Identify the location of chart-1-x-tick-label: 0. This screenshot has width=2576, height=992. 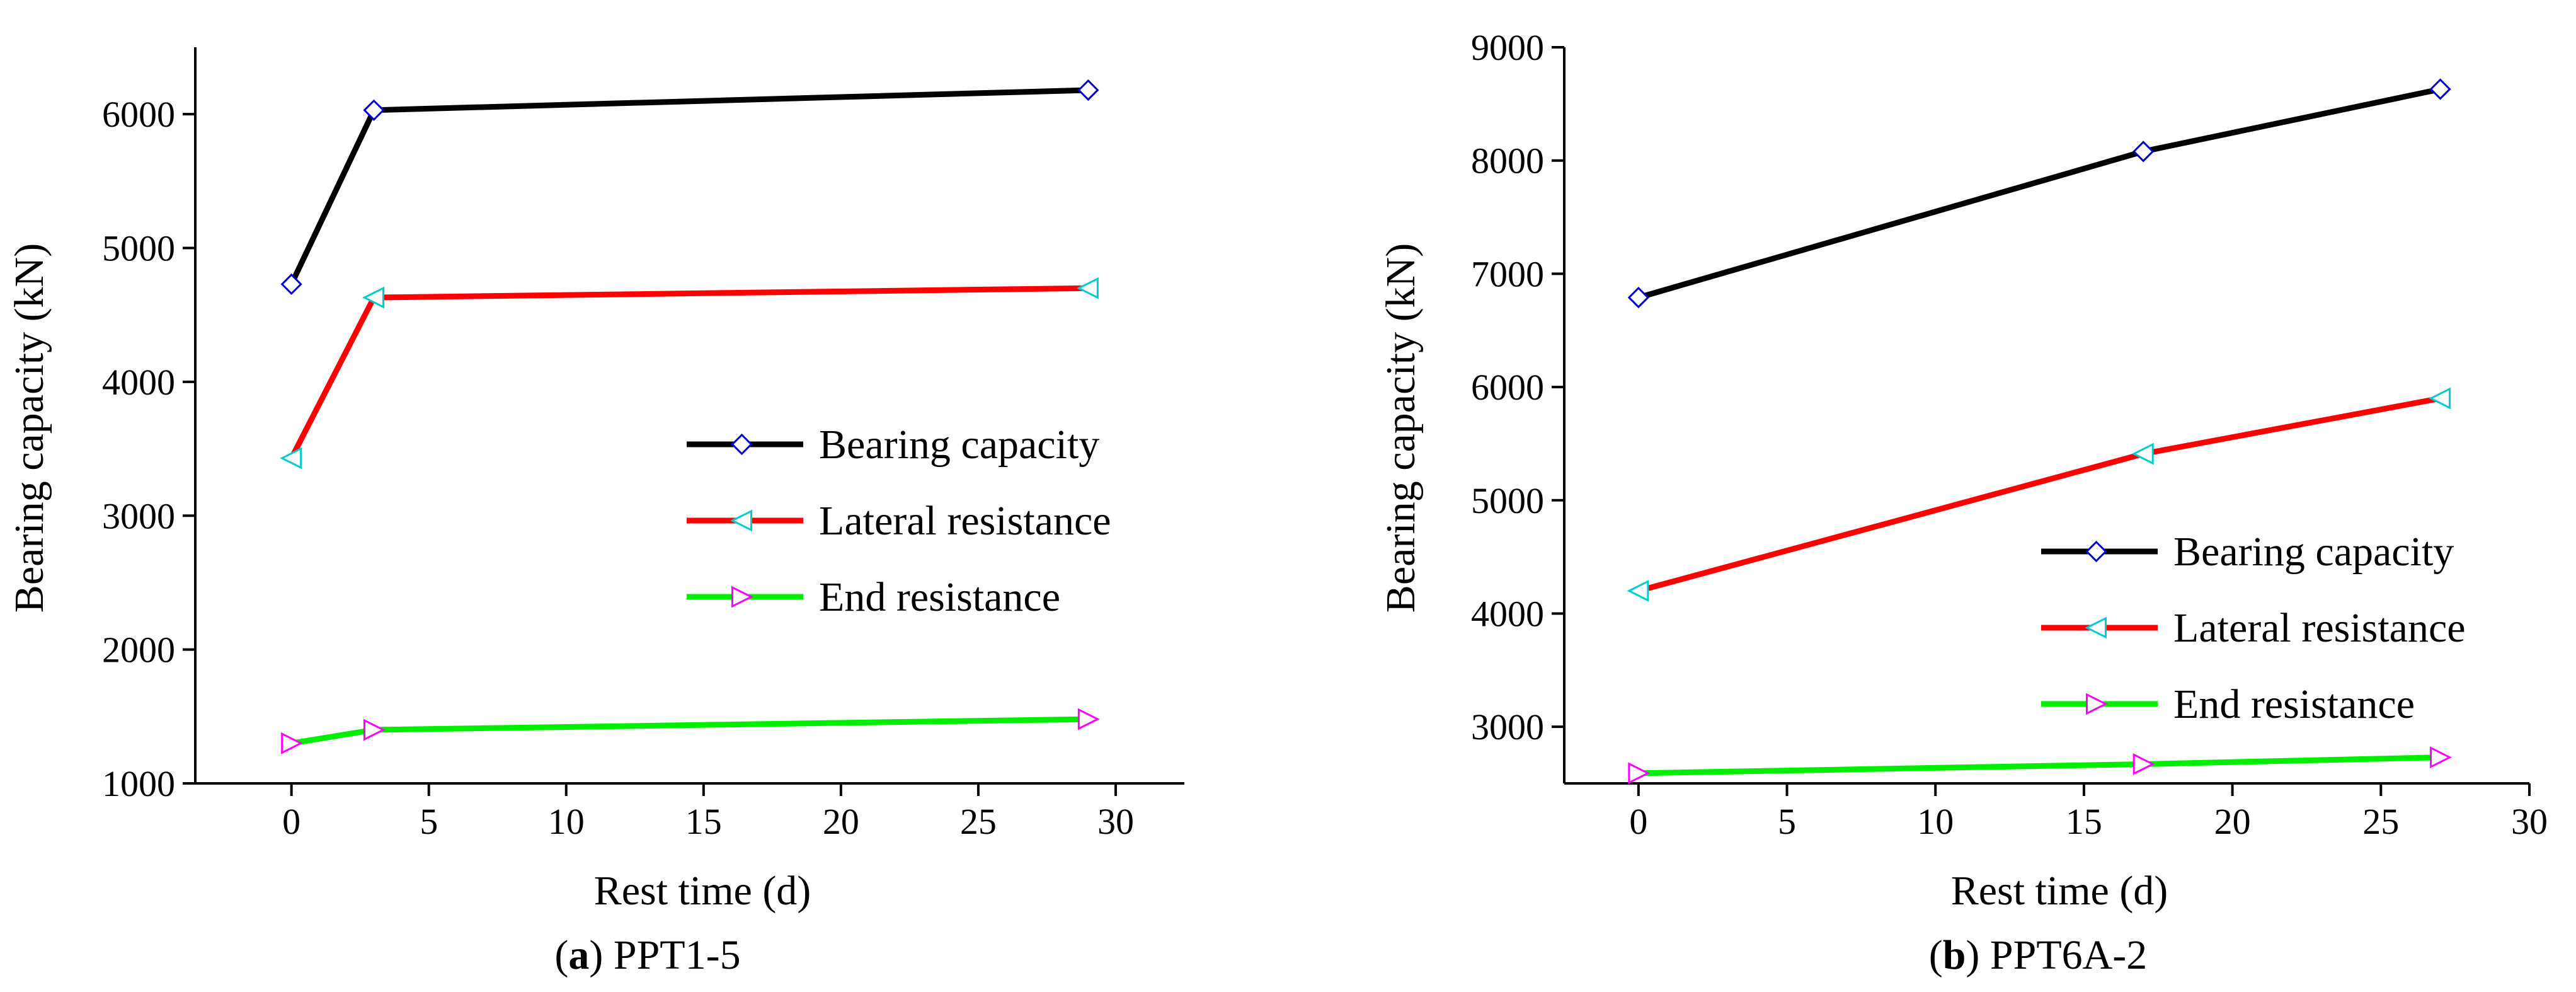
(291, 821).